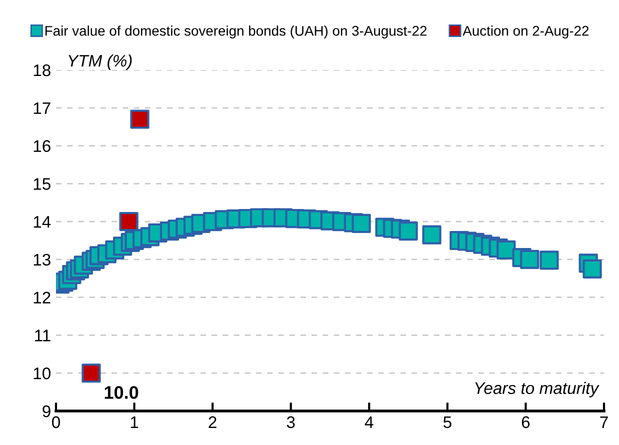 This screenshot has height=445, width=619. I want to click on y-axis-title: YTM (%), so click(100, 62).